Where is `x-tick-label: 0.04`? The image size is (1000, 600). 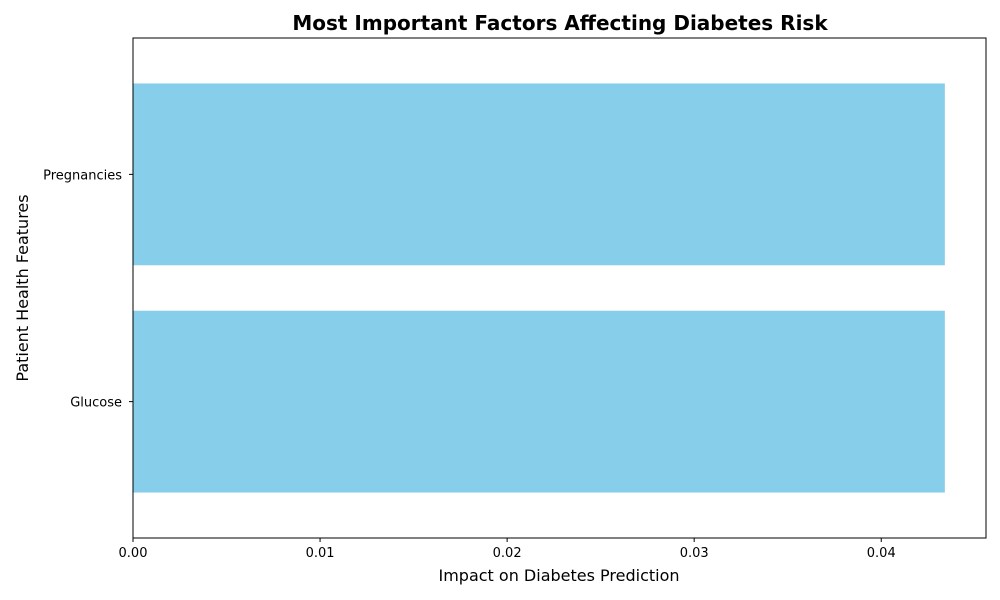 x-tick-label: 0.04 is located at coordinates (881, 553).